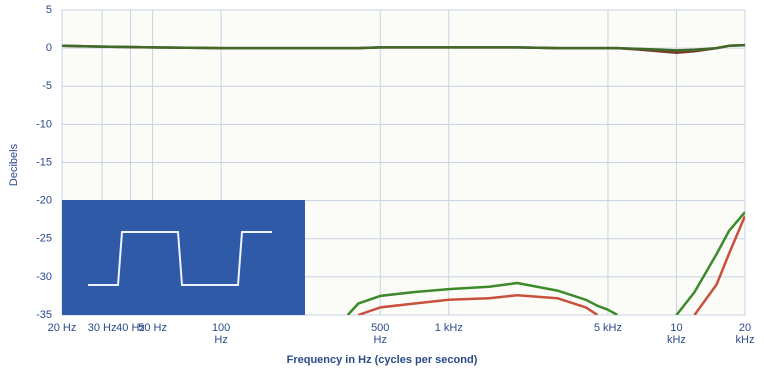  Describe the element at coordinates (607, 328) in the screenshot. I see `x-tick-label: 5 kHz` at that location.